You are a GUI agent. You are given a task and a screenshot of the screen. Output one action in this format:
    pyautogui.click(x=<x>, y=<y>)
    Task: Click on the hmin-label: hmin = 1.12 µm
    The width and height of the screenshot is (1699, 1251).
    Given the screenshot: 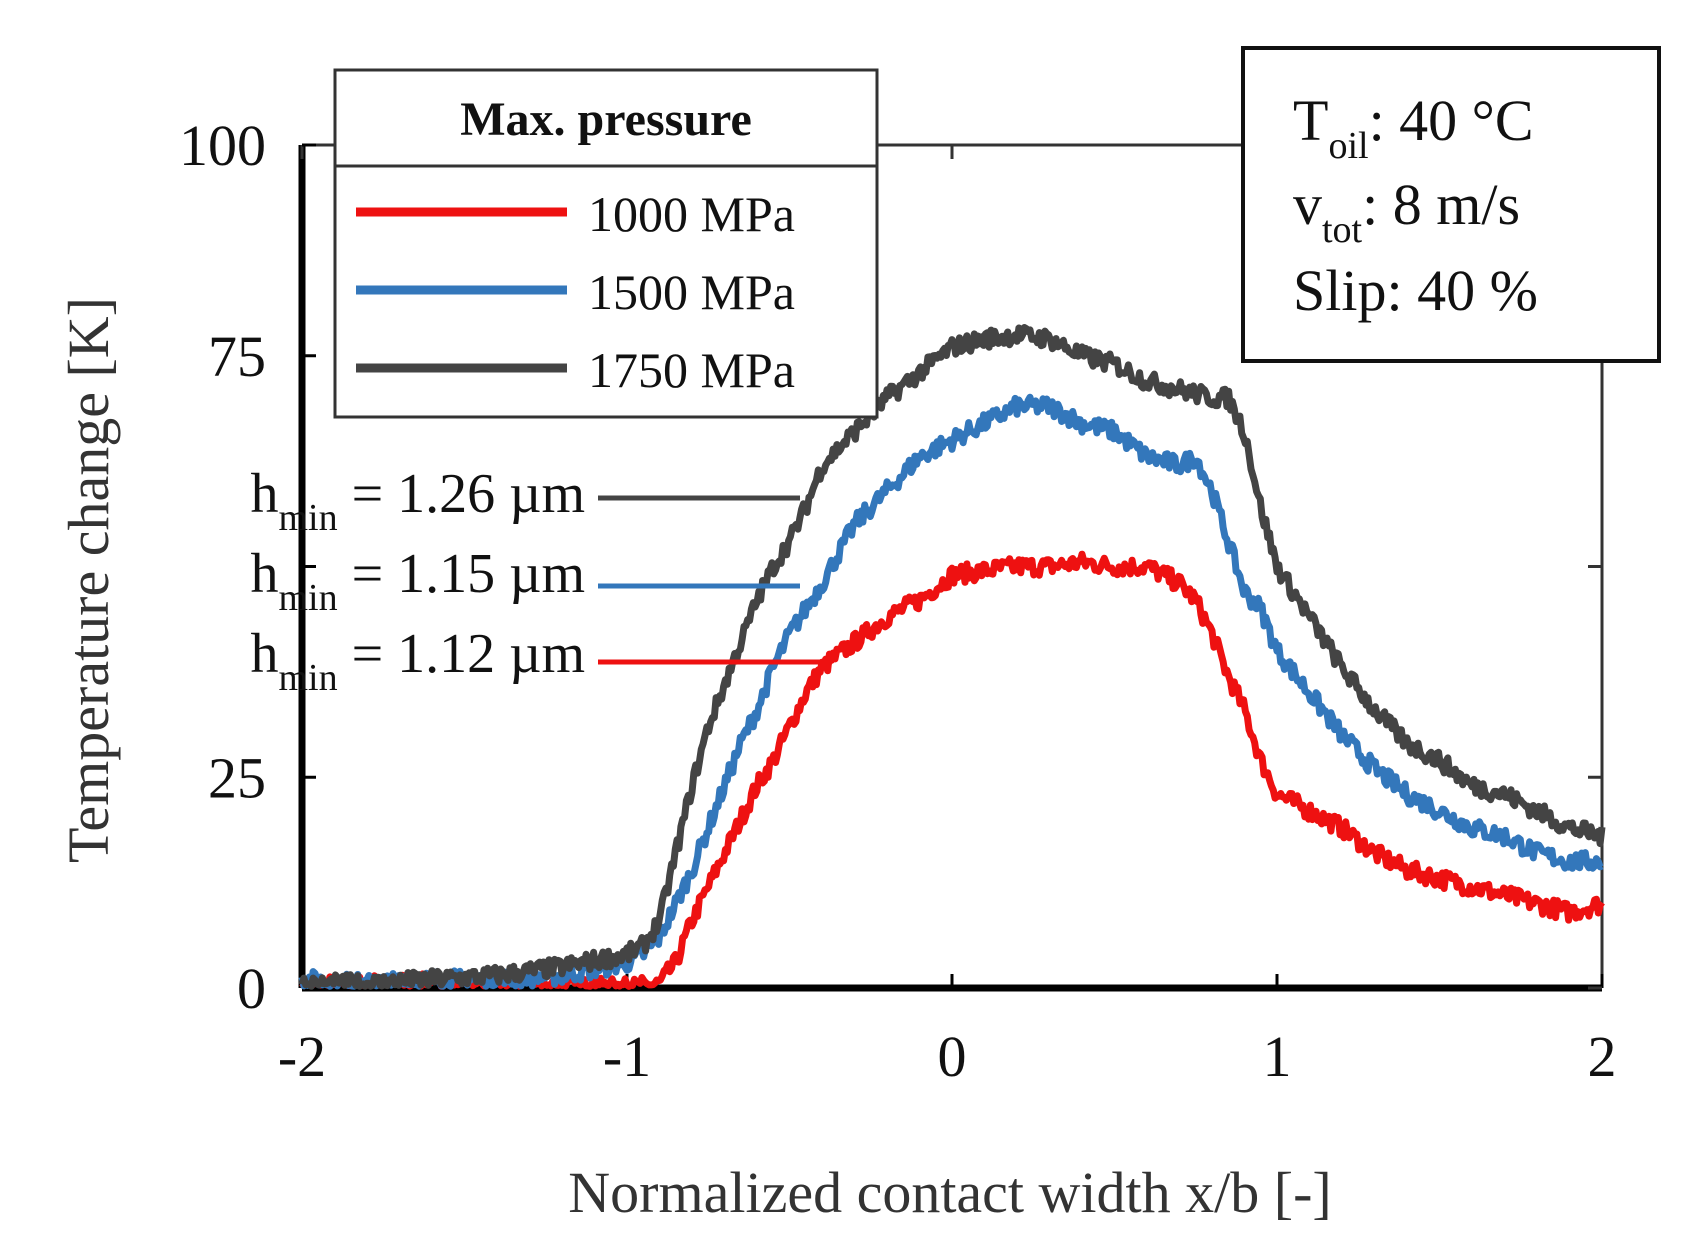 What is the action you would take?
    pyautogui.click(x=417, y=661)
    